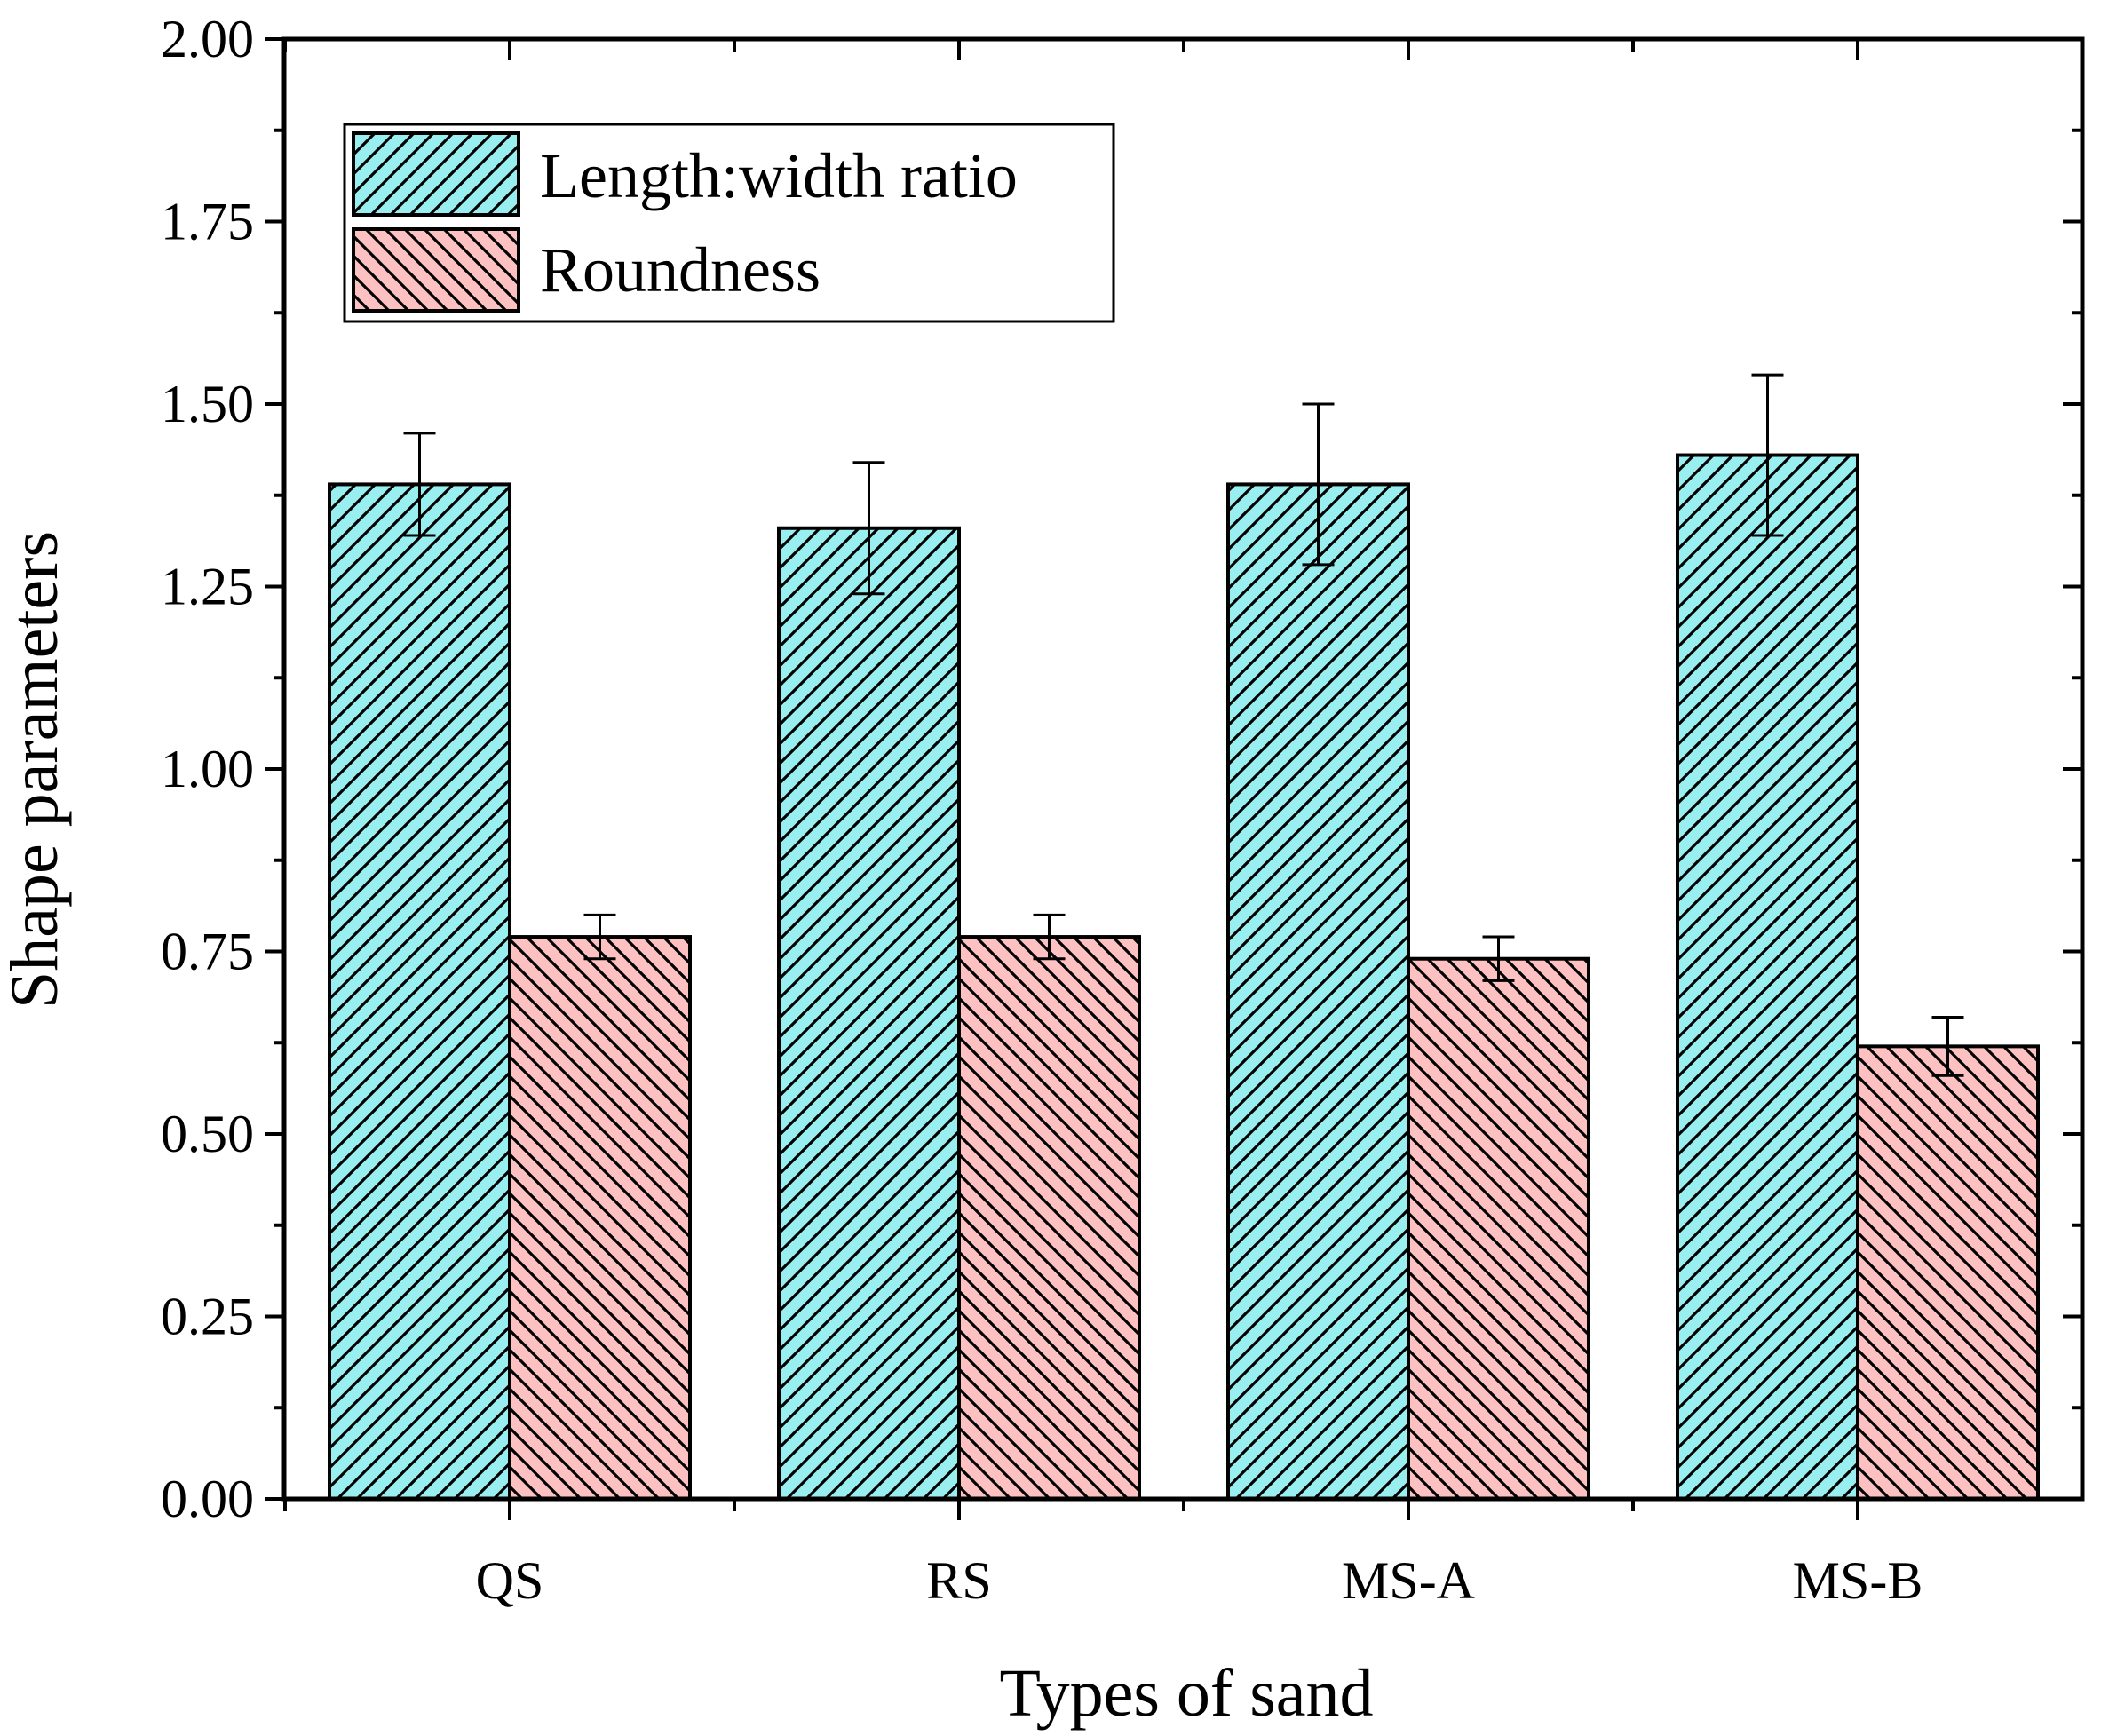 Image resolution: width=2109 pixels, height=1736 pixels. What do you see at coordinates (779, 175) in the screenshot?
I see `legend-label-length-width: Length:width ratio` at bounding box center [779, 175].